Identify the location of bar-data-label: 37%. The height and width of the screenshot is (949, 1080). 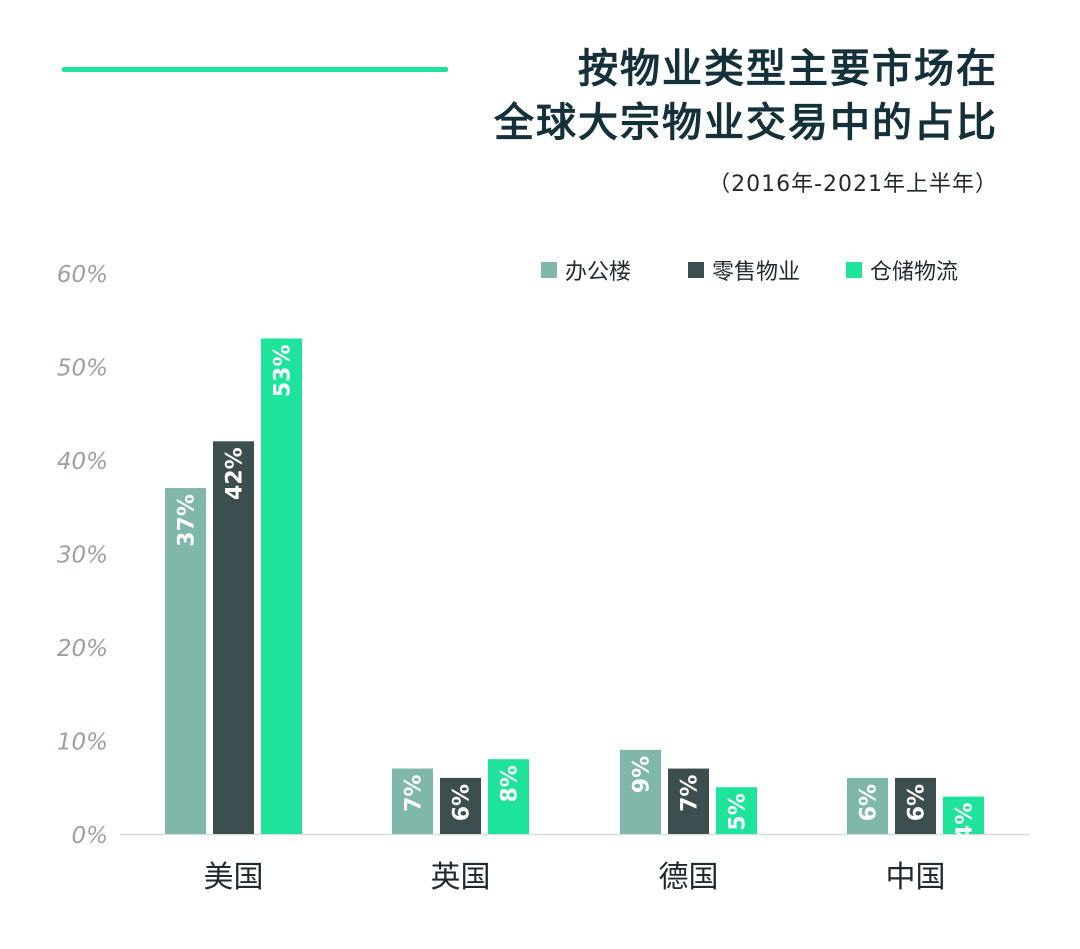
(187, 520).